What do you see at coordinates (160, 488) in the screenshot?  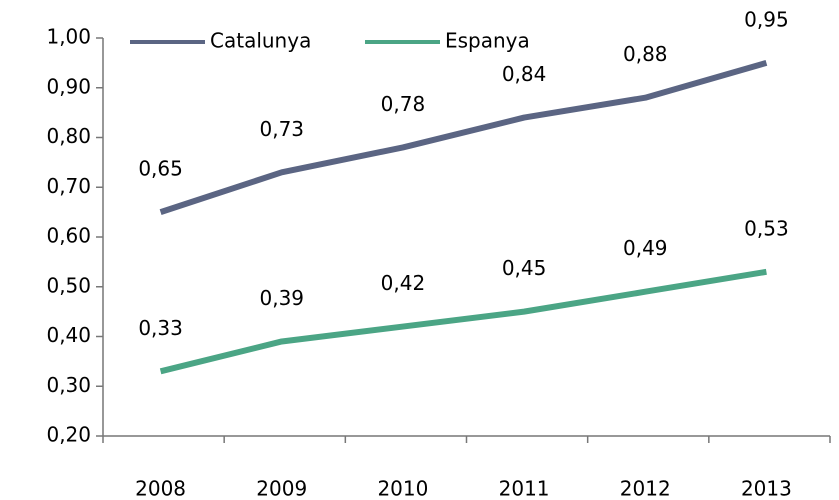 I see `x-tick-label: 2008` at bounding box center [160, 488].